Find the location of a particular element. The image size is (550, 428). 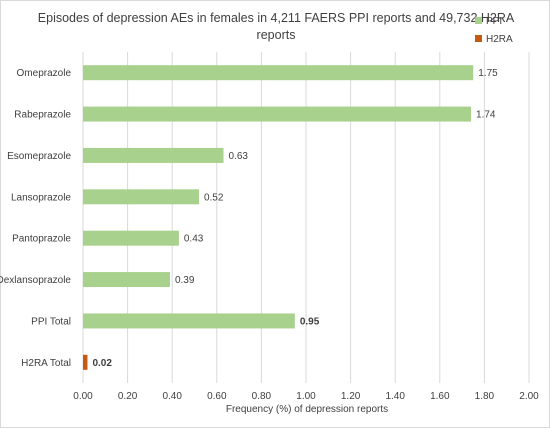

legend-label: H2RA is located at coordinates (499, 39).